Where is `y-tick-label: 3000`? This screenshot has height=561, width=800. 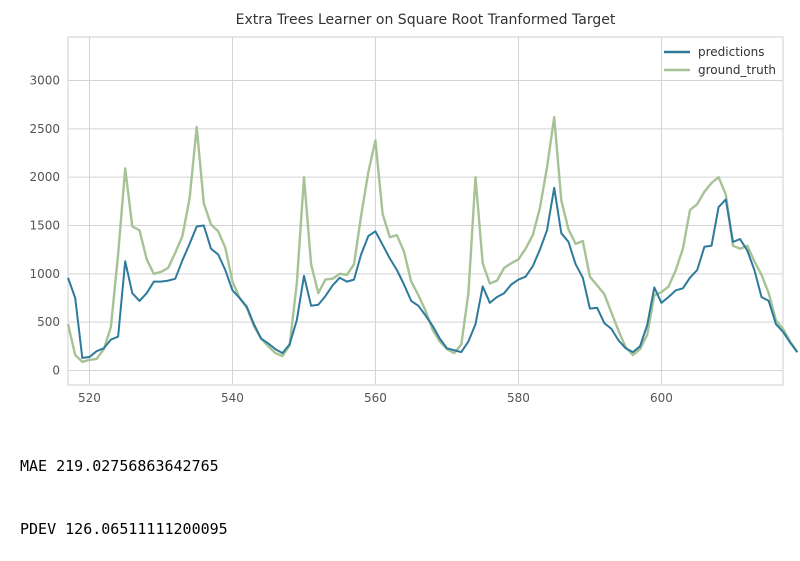
y-tick-label: 3000 is located at coordinates (44, 81).